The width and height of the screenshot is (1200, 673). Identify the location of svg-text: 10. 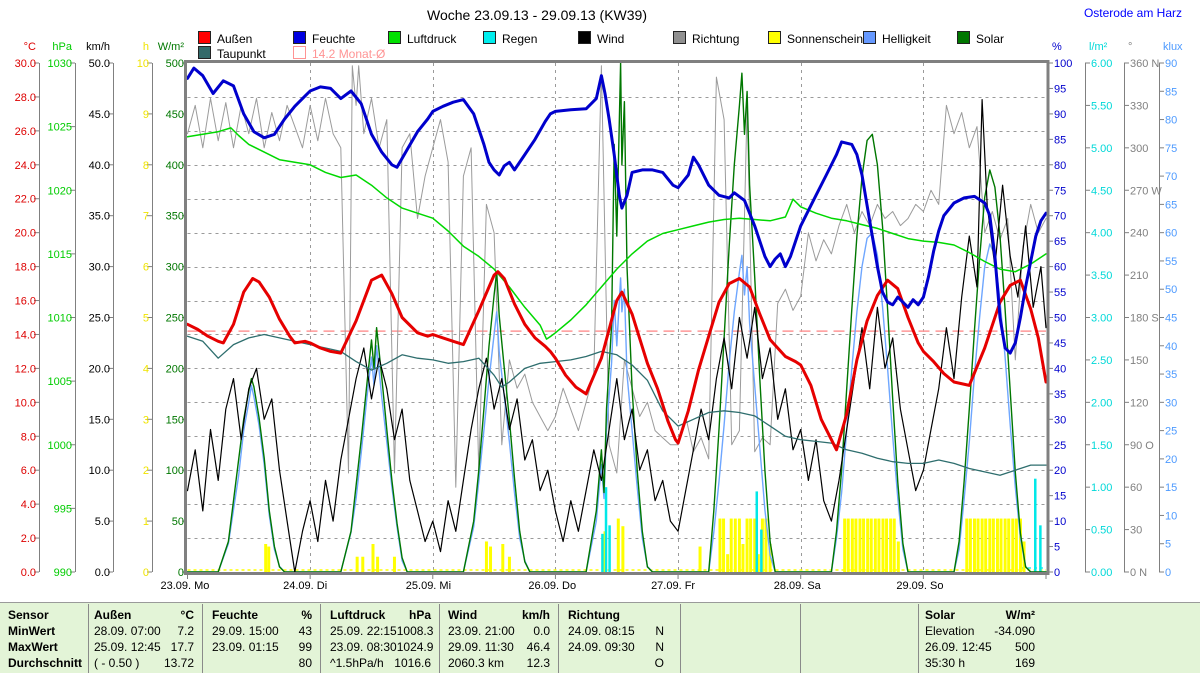
(1060, 522).